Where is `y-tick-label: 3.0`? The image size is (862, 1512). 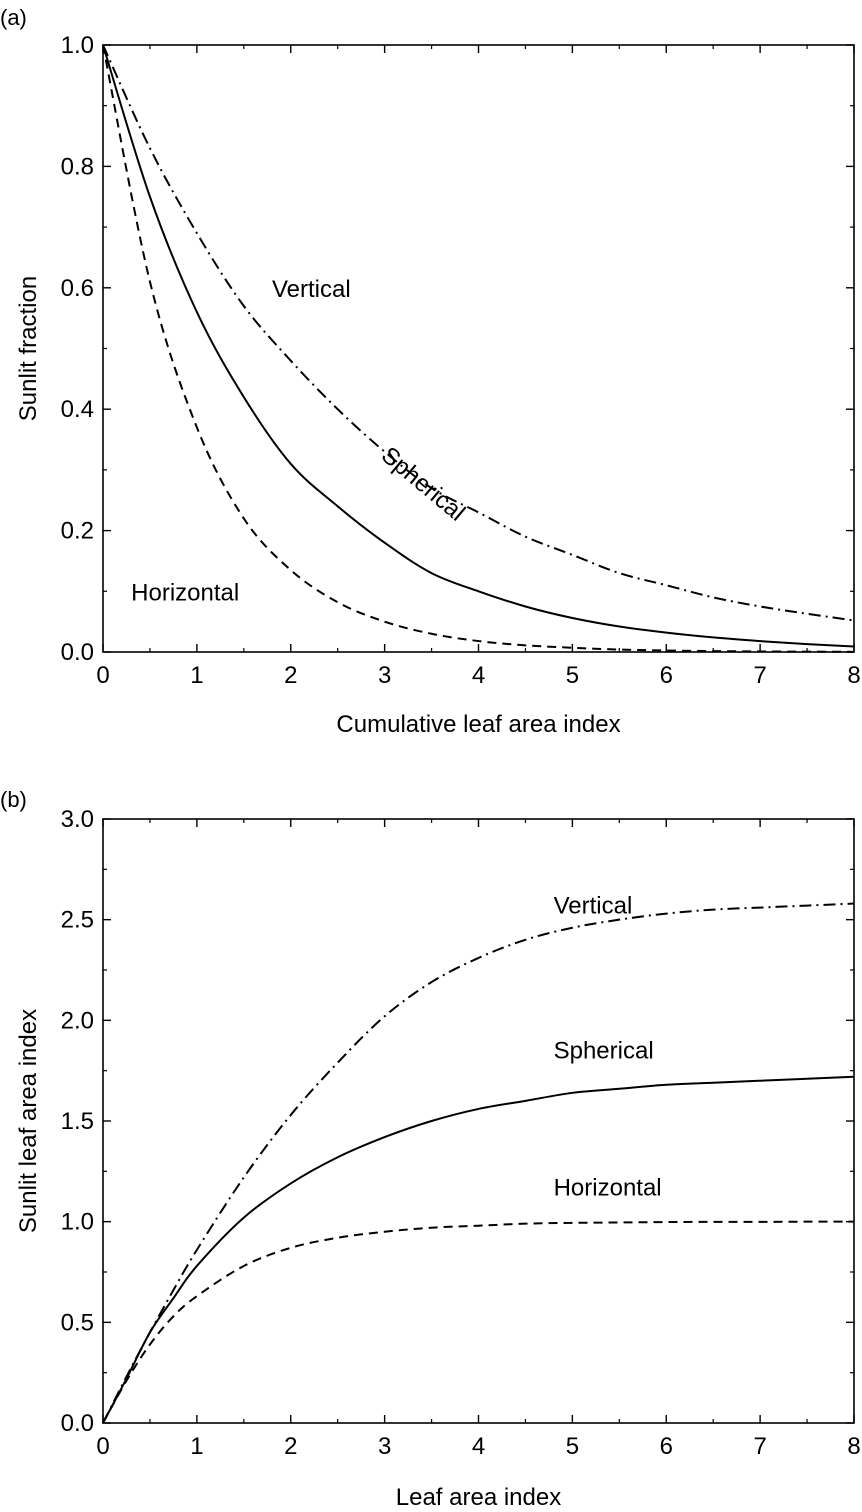
y-tick-label: 3.0 is located at coordinates (77, 819).